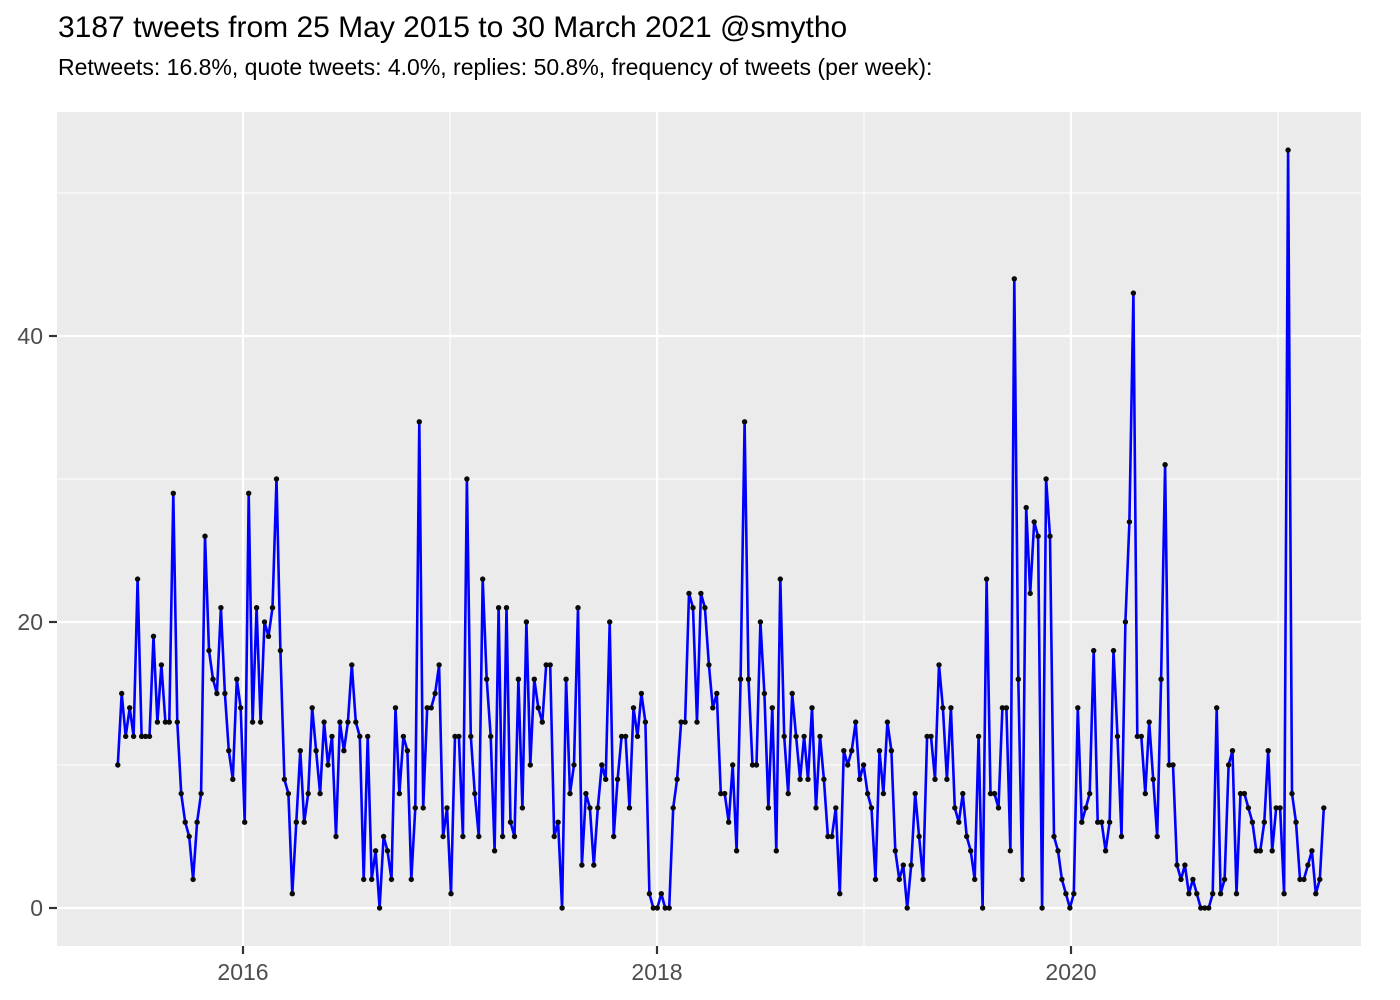 The image size is (1400, 1000). Describe the element at coordinates (242, 972) in the screenshot. I see `x-axis-label-2016: 2016` at that location.